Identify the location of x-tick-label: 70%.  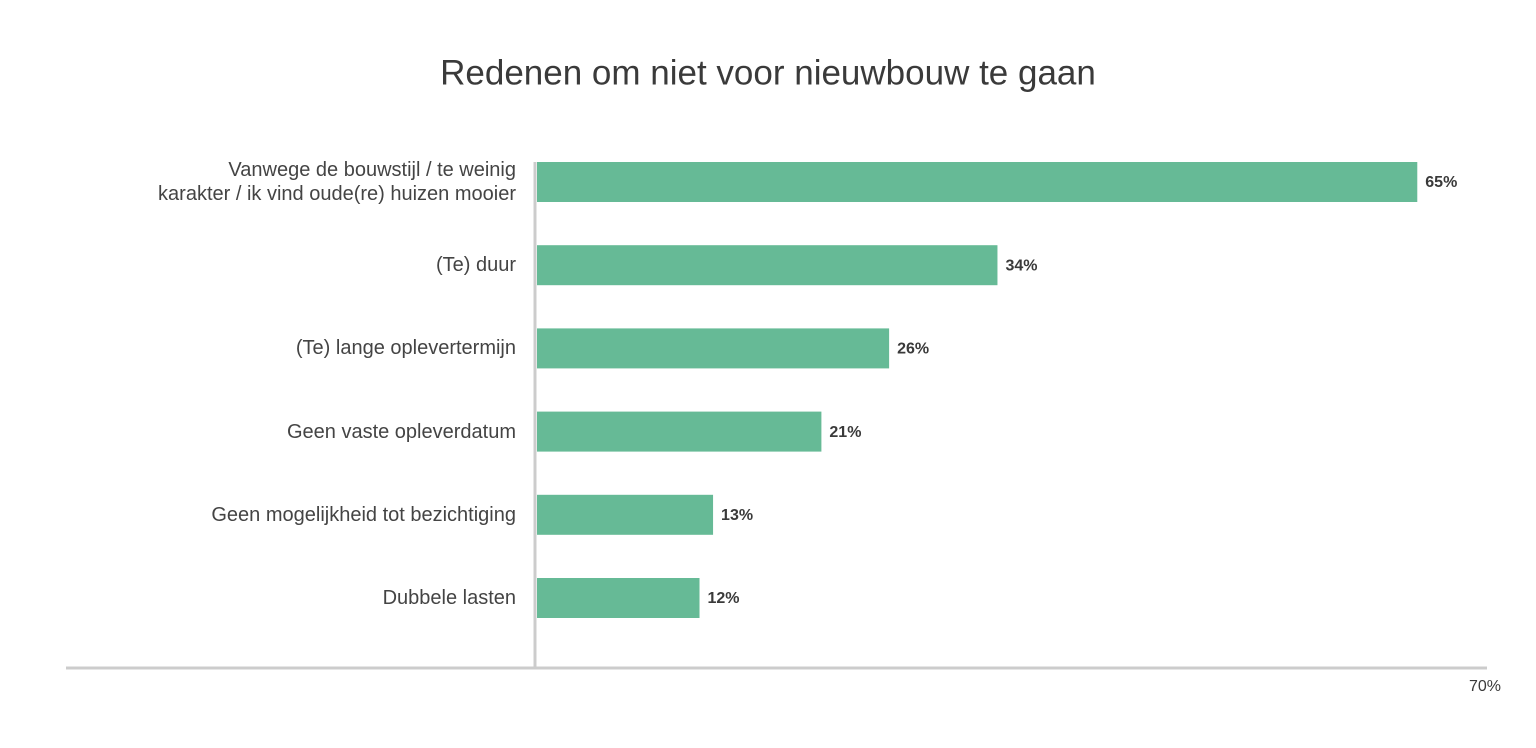
(1485, 686).